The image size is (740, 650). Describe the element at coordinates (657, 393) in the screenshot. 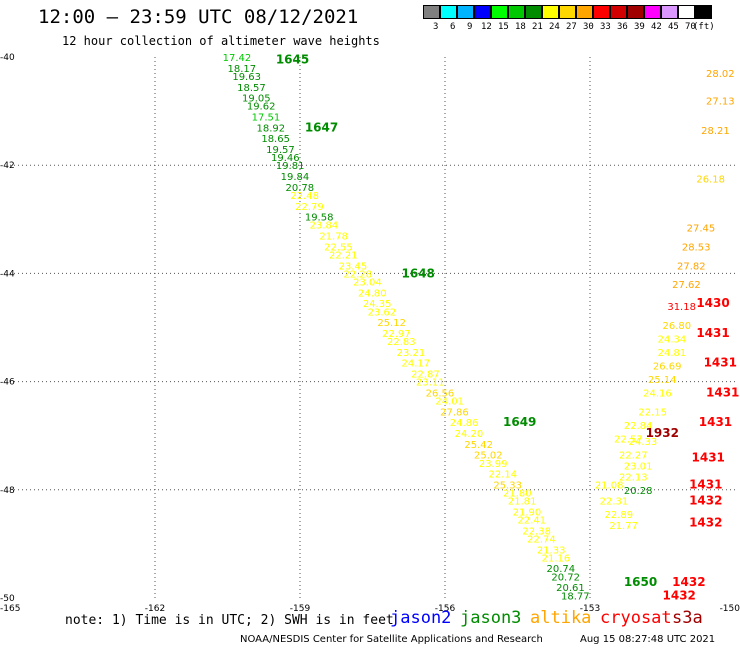

I see `wave-height-value: 24.16` at that location.